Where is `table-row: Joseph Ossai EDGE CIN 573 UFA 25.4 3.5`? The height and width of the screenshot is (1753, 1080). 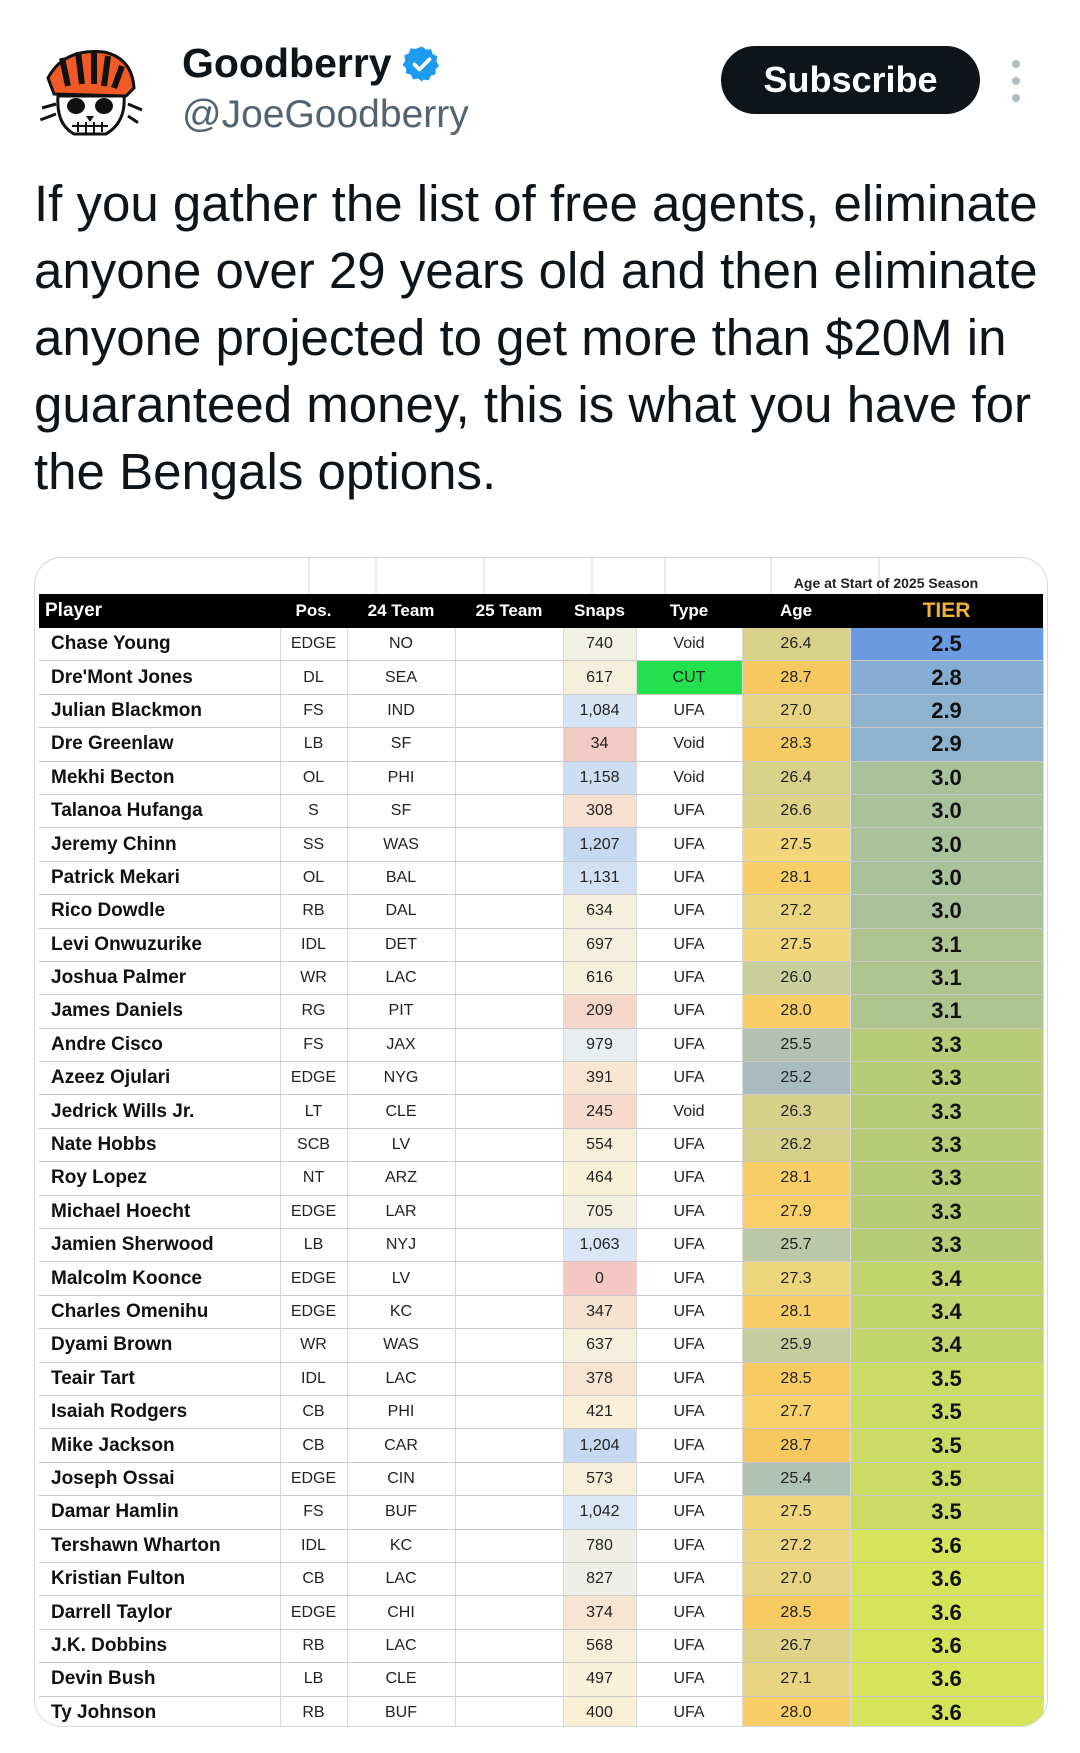 table-row: Joseph Ossai EDGE CIN 573 UFA 25.4 3.5 is located at coordinates (541, 1479).